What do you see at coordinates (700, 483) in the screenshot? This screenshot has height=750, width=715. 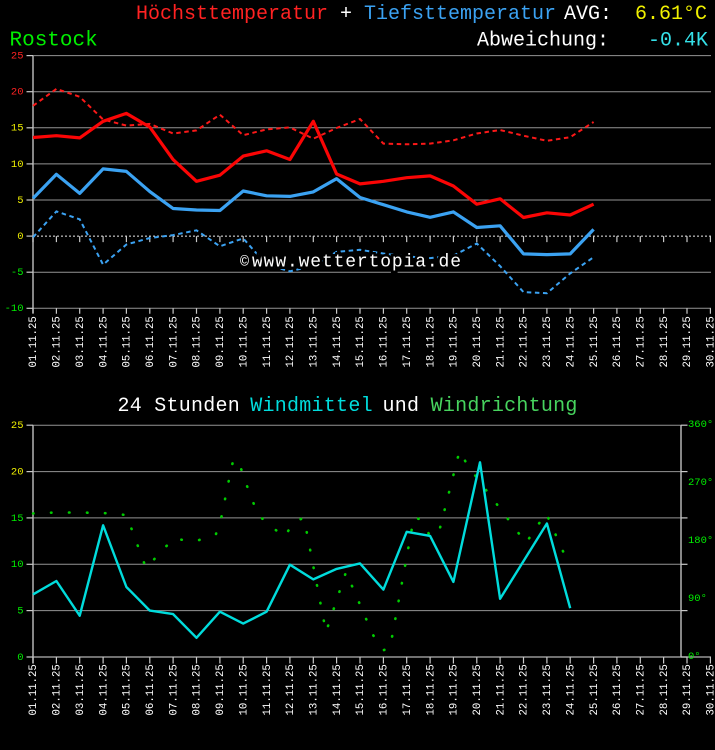 I see `svg-text: 270°` at bounding box center [700, 483].